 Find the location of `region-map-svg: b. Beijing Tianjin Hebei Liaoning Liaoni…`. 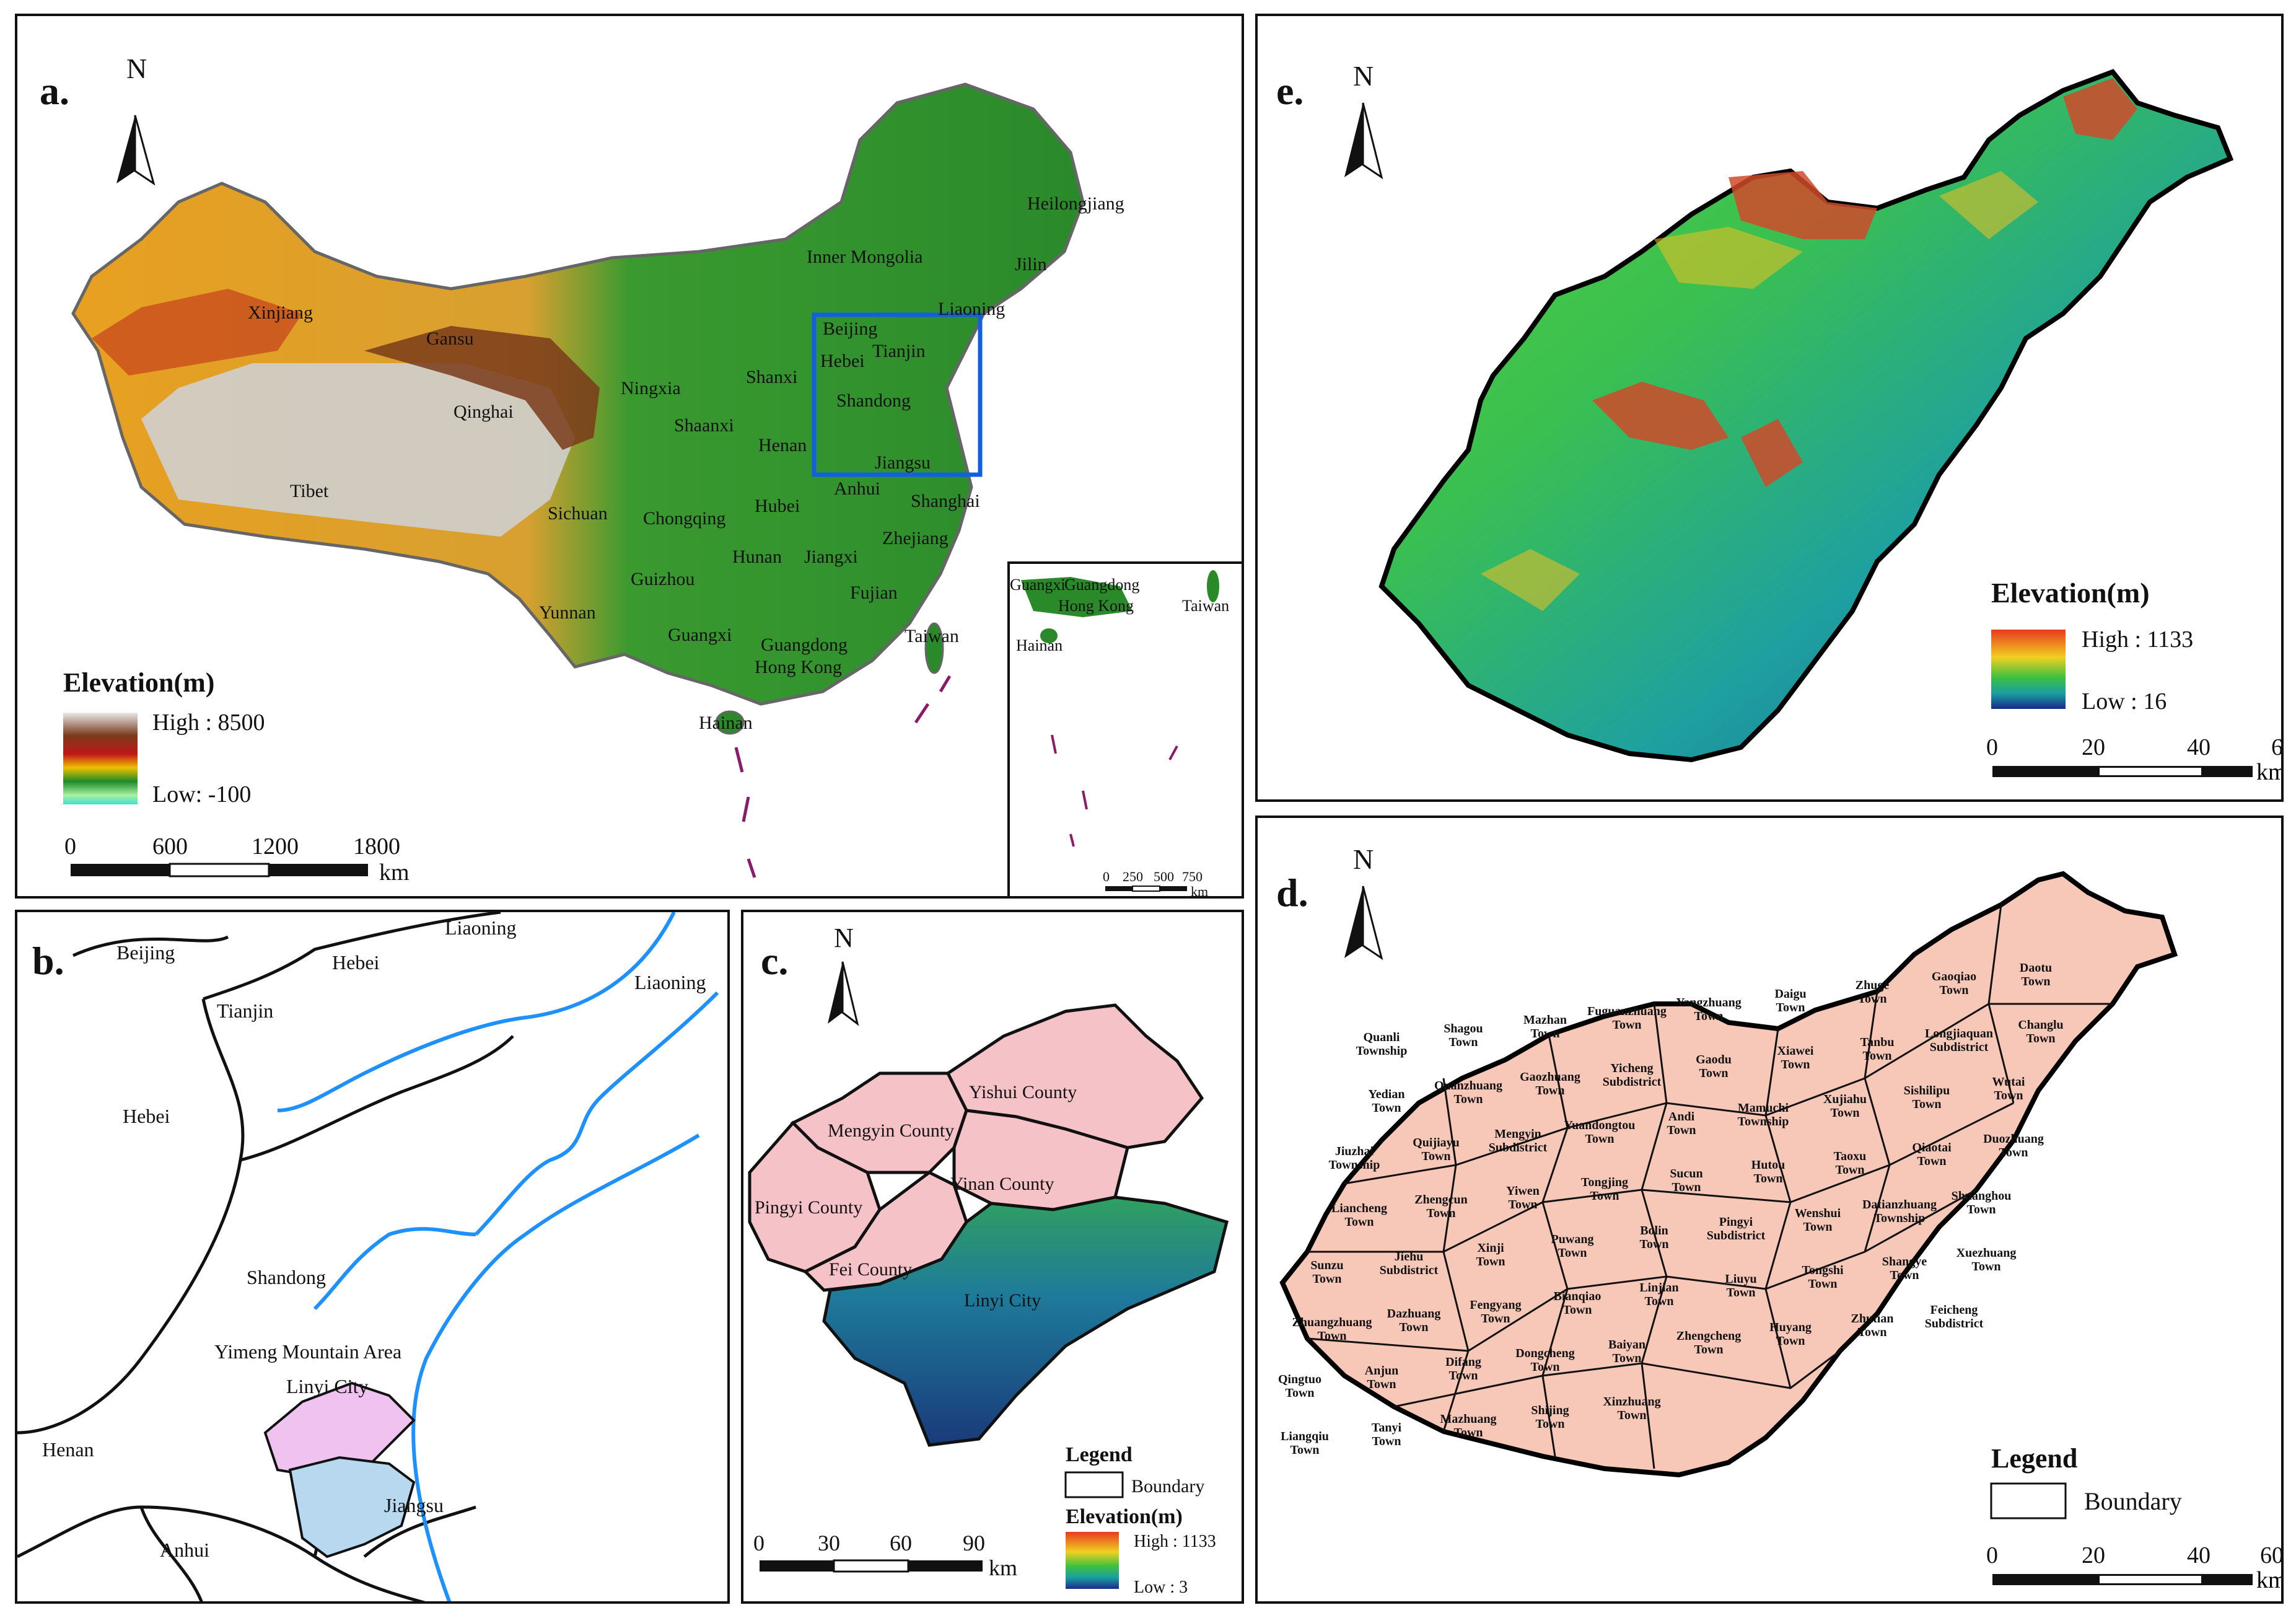

region-map-svg: b. Beijing Tianjin Hebei Liaoning Liaoni… is located at coordinates (368, 1256).